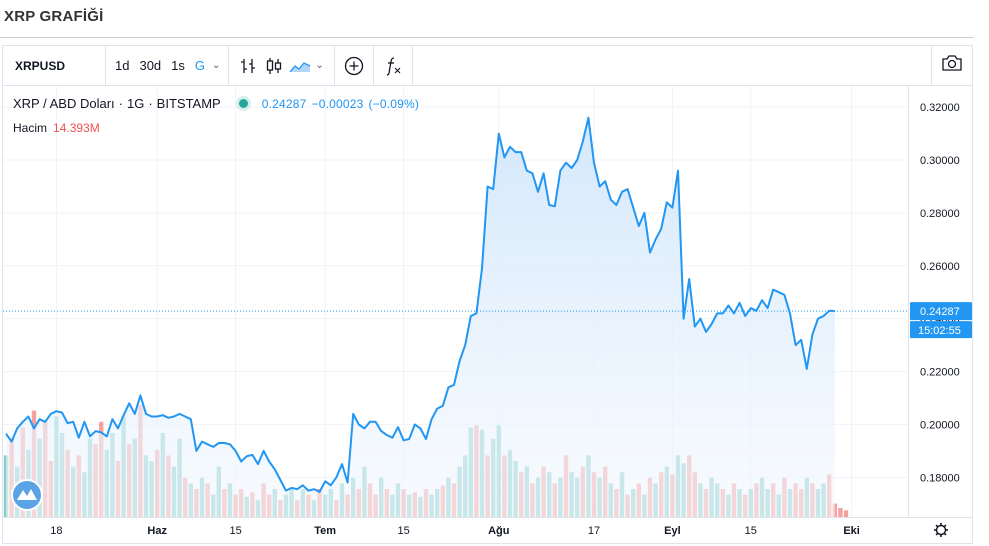  What do you see at coordinates (941, 530) in the screenshot?
I see `gear-icon` at bounding box center [941, 530].